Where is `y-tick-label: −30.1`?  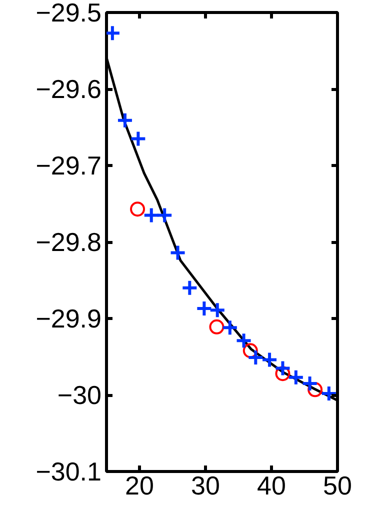
y-tick-label: −30.1 is located at coordinates (69, 471).